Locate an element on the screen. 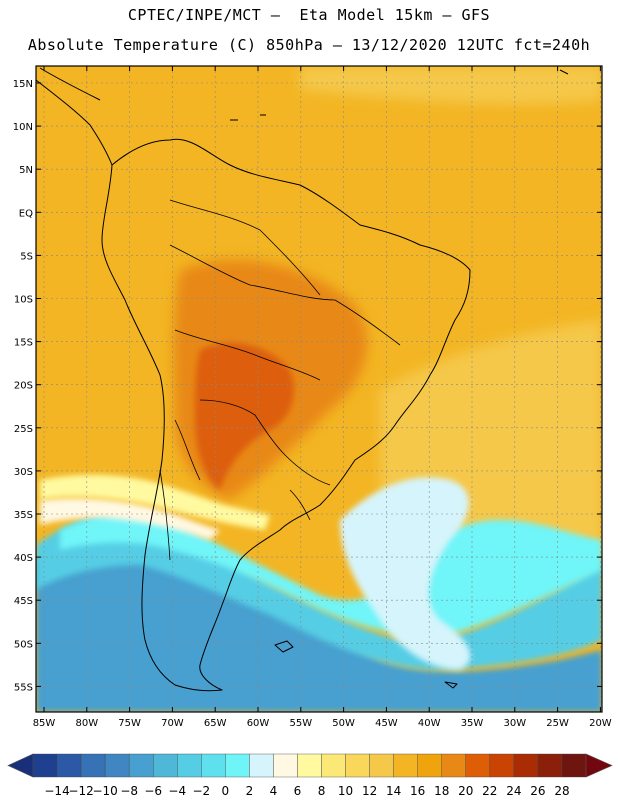 Image resolution: width=618 pixels, height=800 pixels. lat-tick-label: 15S is located at coordinates (23, 343).